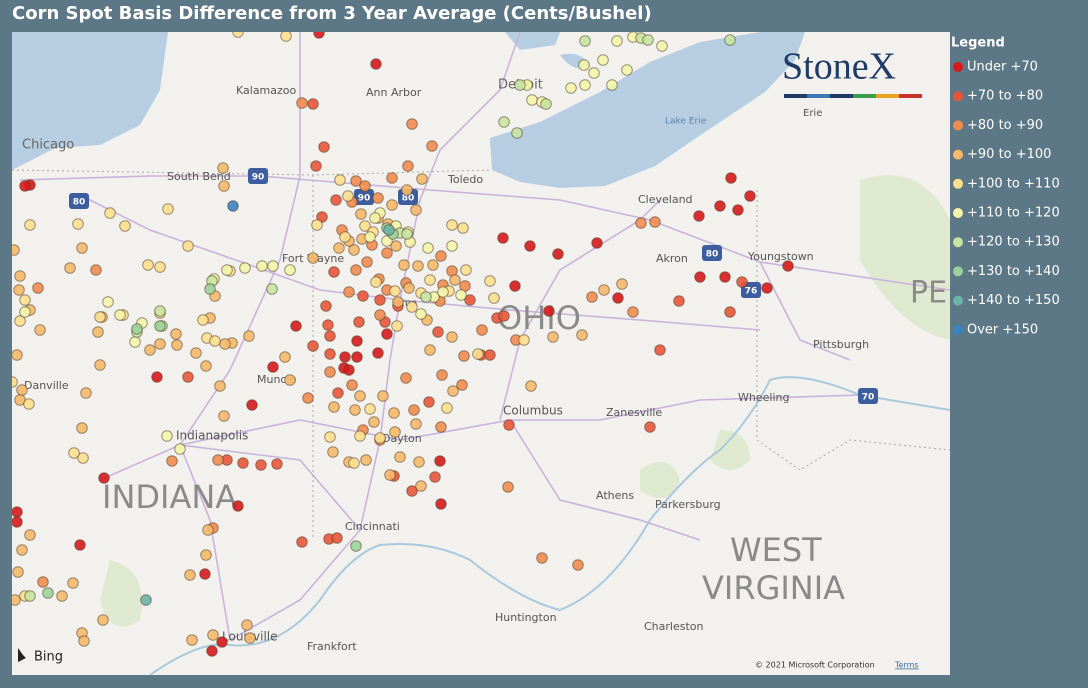 This screenshot has width=1088, height=688. I want to click on place-label: Youngstown, so click(780, 256).